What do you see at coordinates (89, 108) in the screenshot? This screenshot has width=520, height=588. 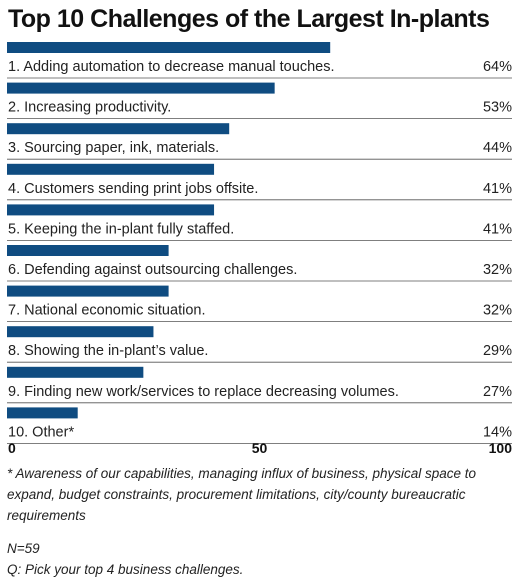 I see `category-label: 2. Increasing productivity.` at bounding box center [89, 108].